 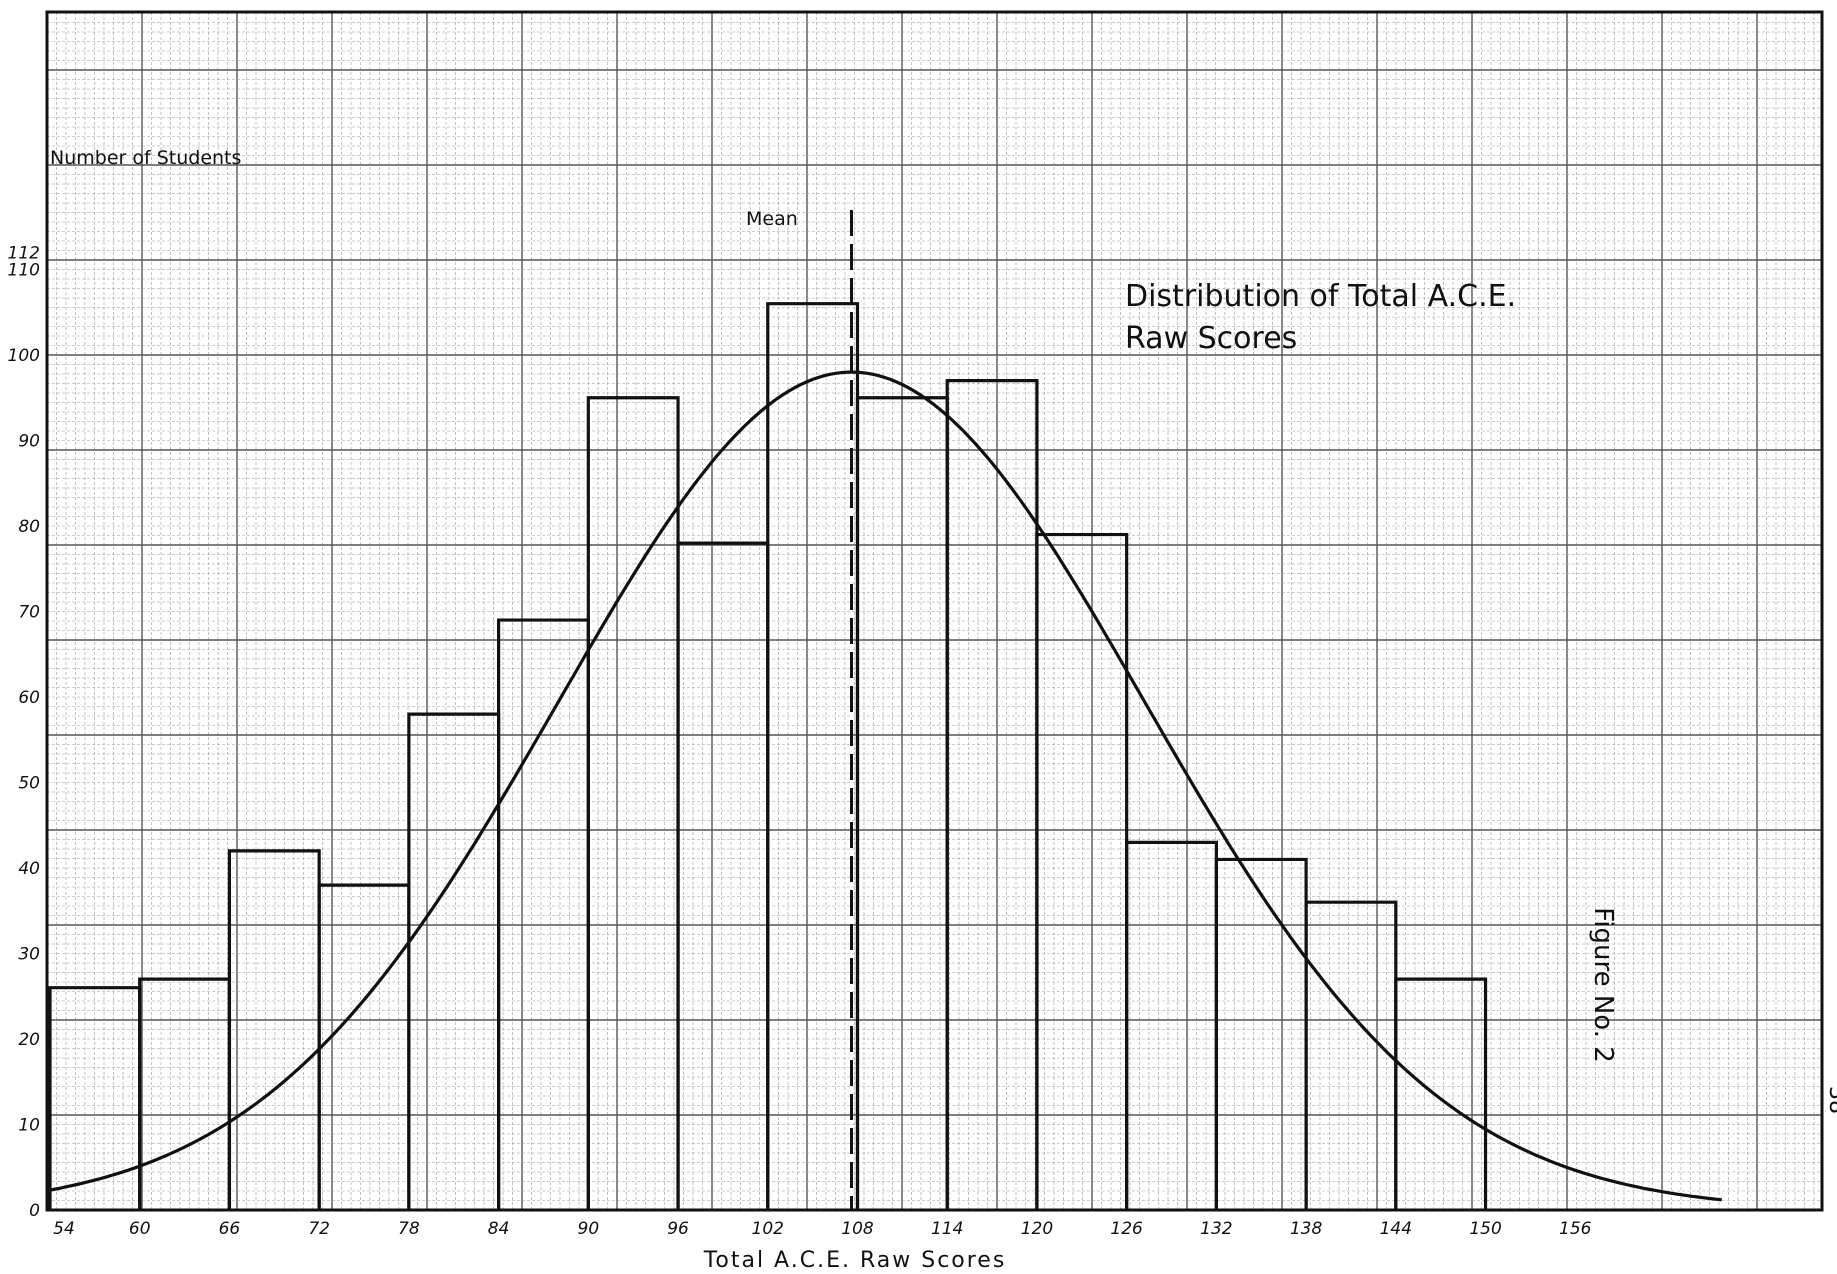 What do you see at coordinates (29, 869) in the screenshot?
I see `y-tick-label: 40` at bounding box center [29, 869].